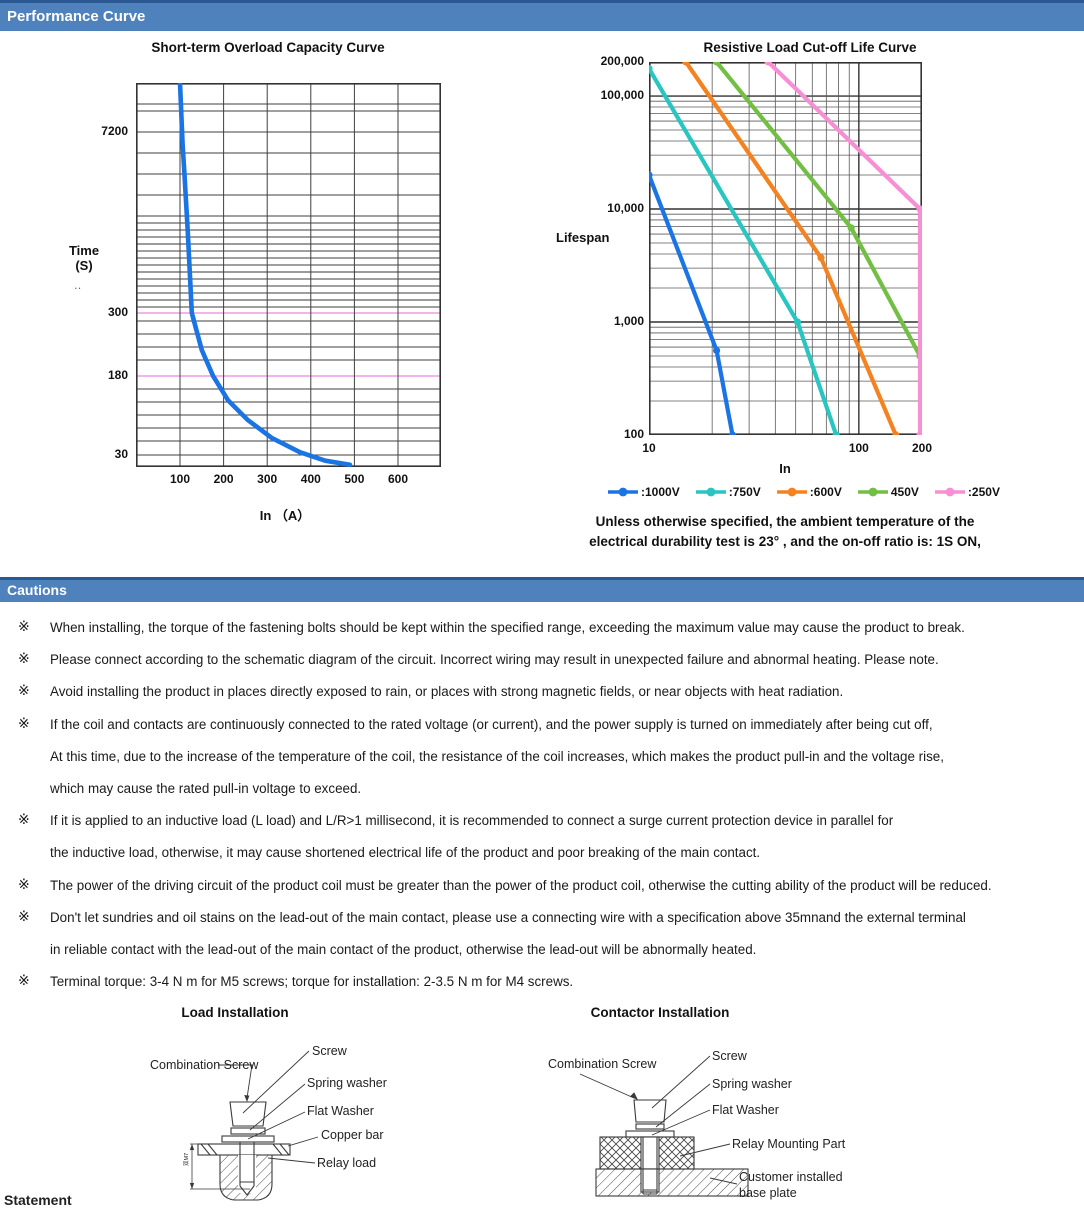 The image size is (1084, 1208). I want to click on relay-load-label: Relay load, so click(346, 1163).